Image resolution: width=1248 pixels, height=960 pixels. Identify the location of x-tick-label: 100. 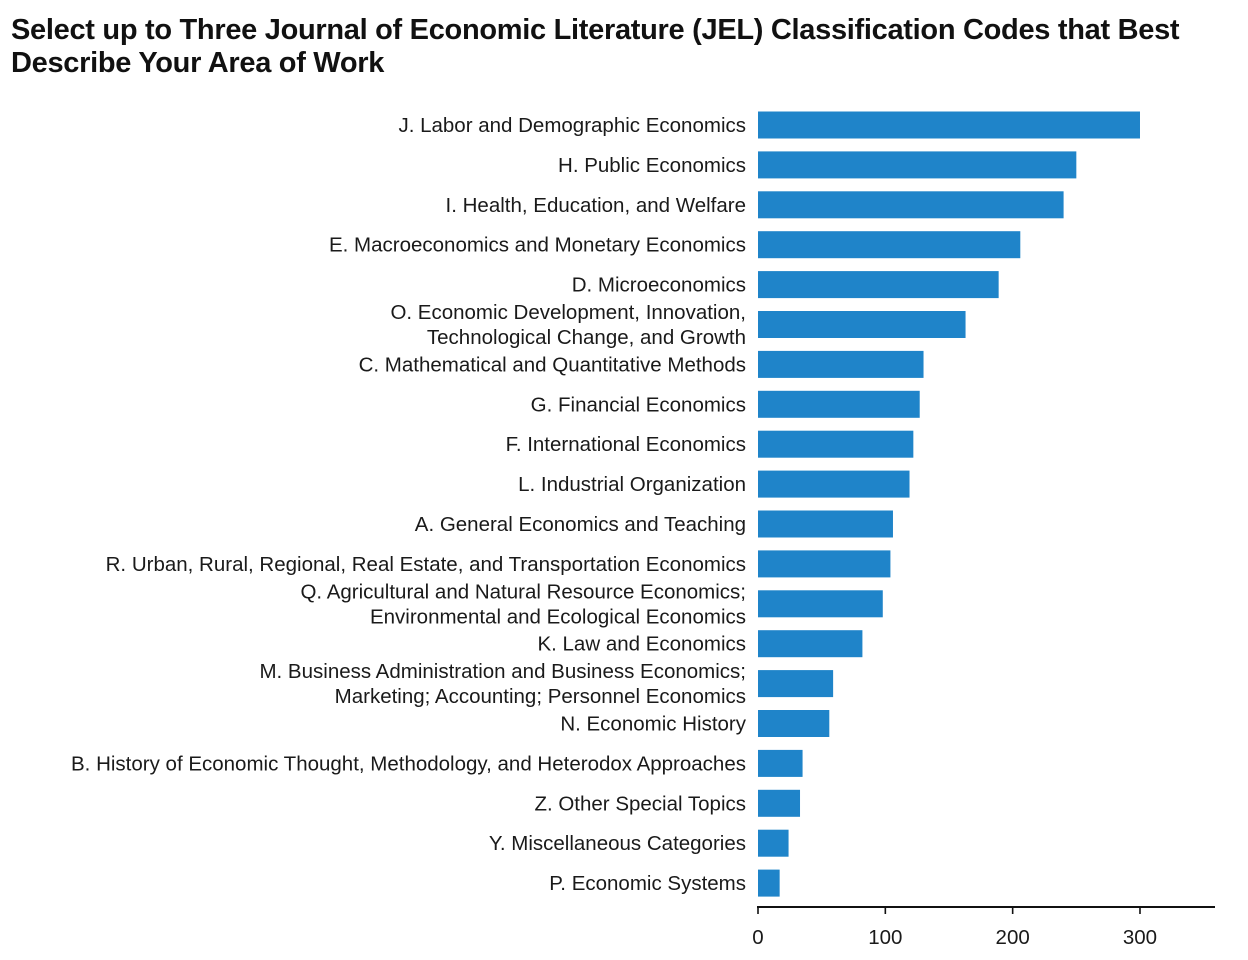
(885, 937).